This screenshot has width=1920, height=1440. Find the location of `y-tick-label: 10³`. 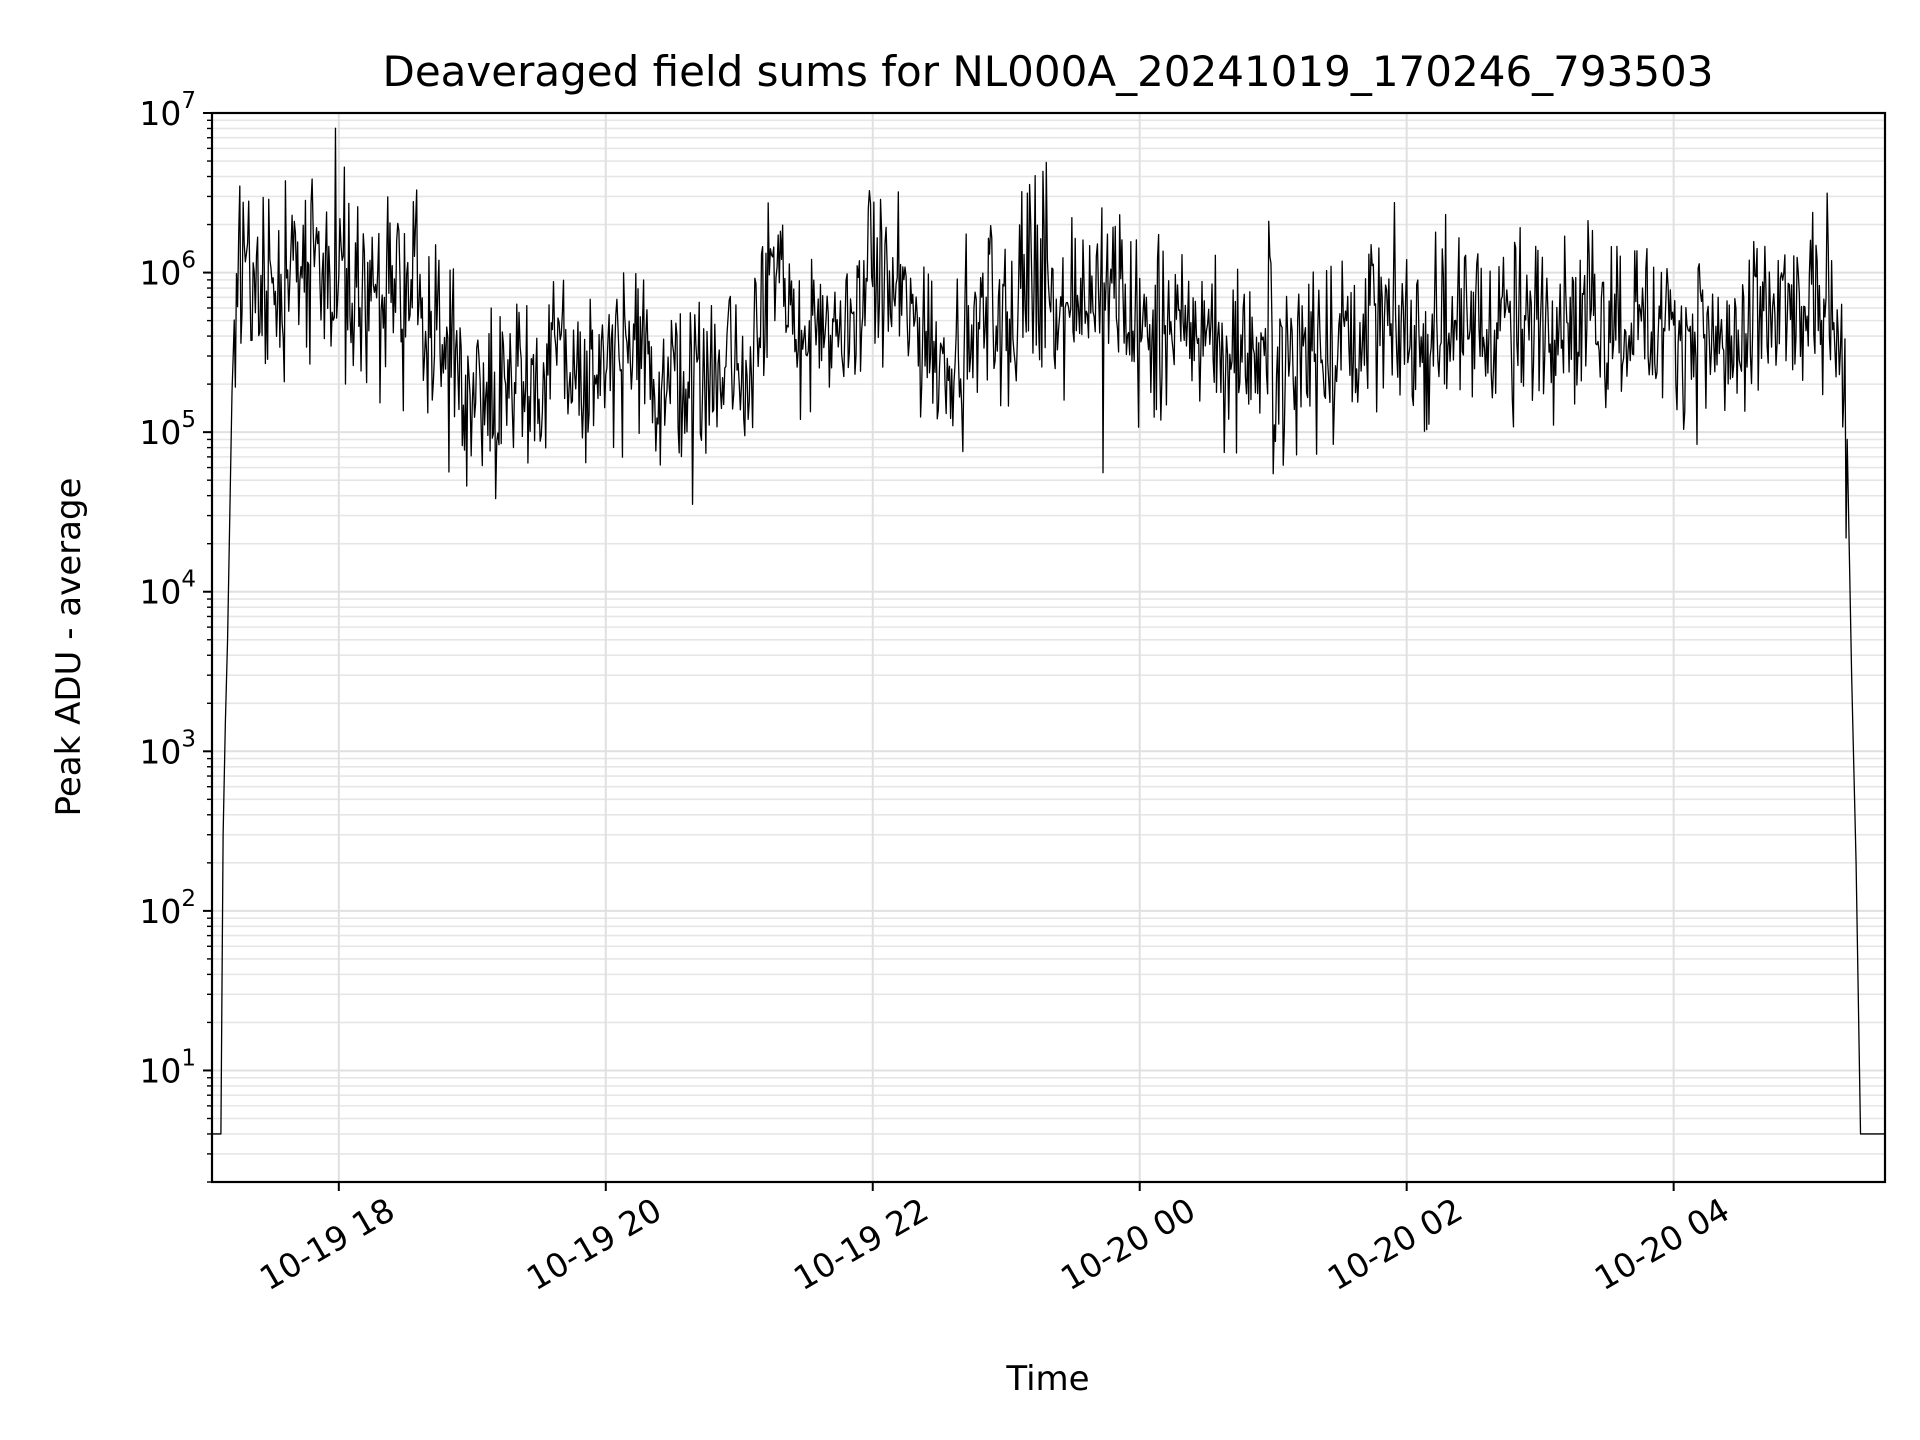

y-tick-label: 10³ is located at coordinates (167, 748).